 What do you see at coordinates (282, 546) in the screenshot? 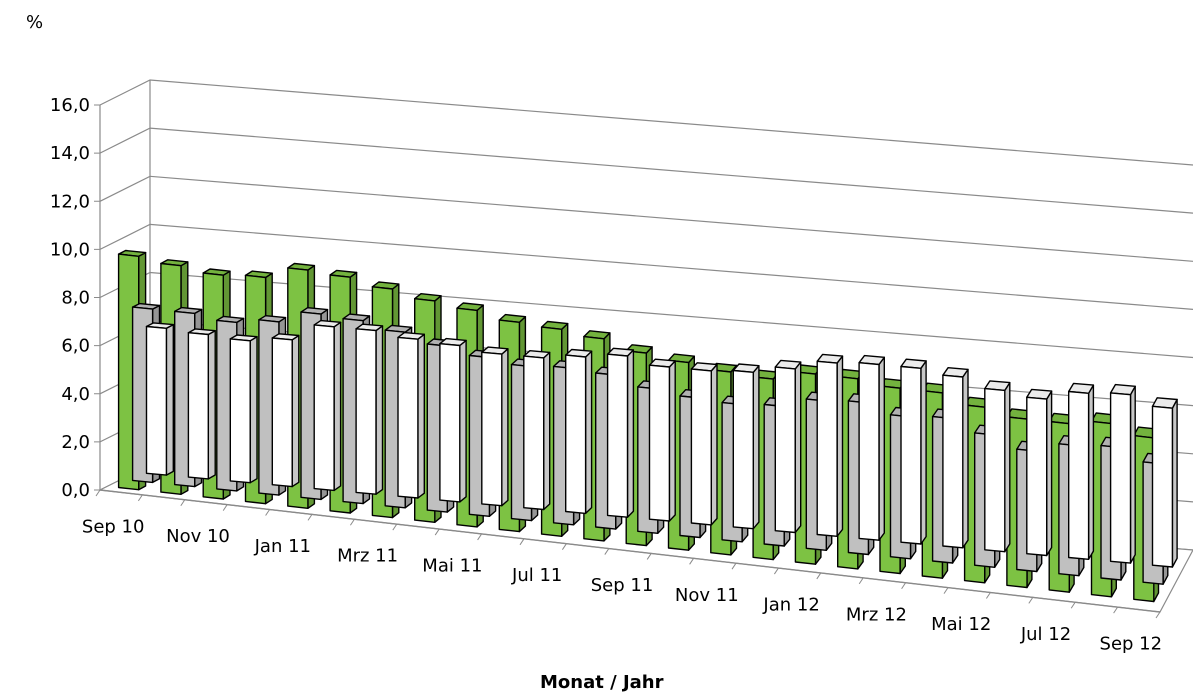
I see `x-tick-label: Jan 11` at bounding box center [282, 546].